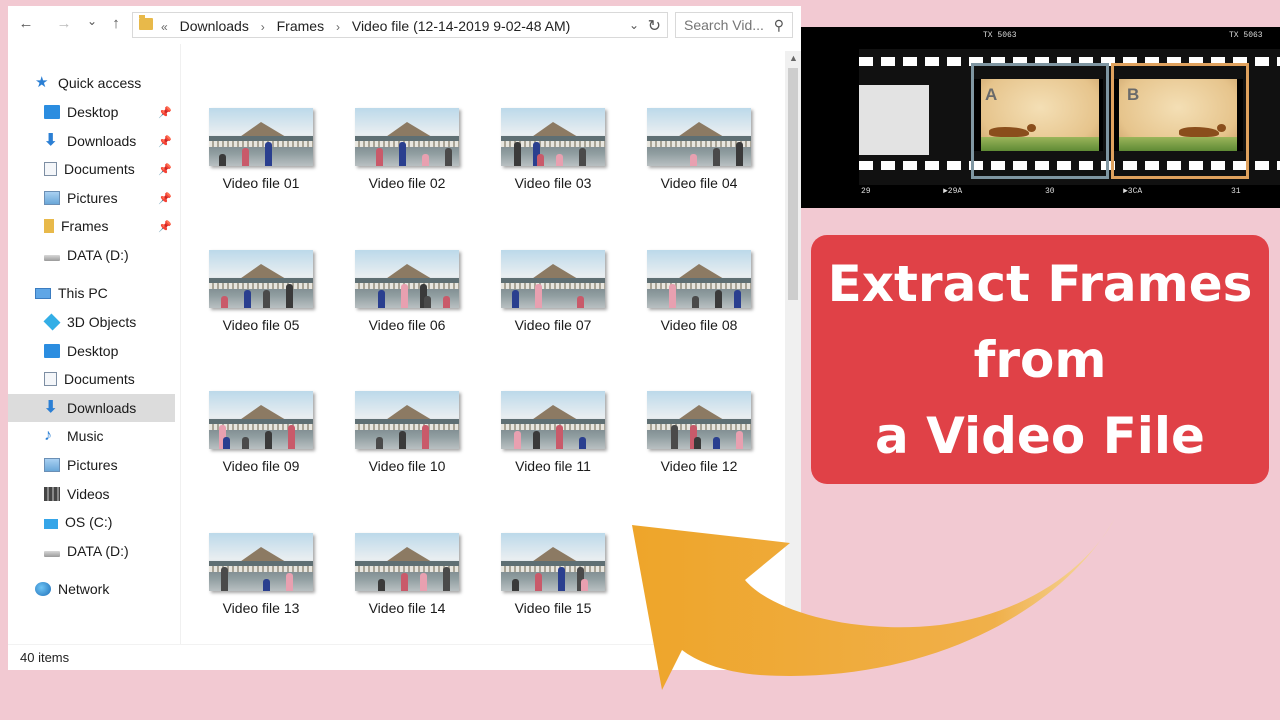 The height and width of the screenshot is (720, 1280). I want to click on nav-qa-downloads: ⬇ Downloads 📌, so click(91, 141).